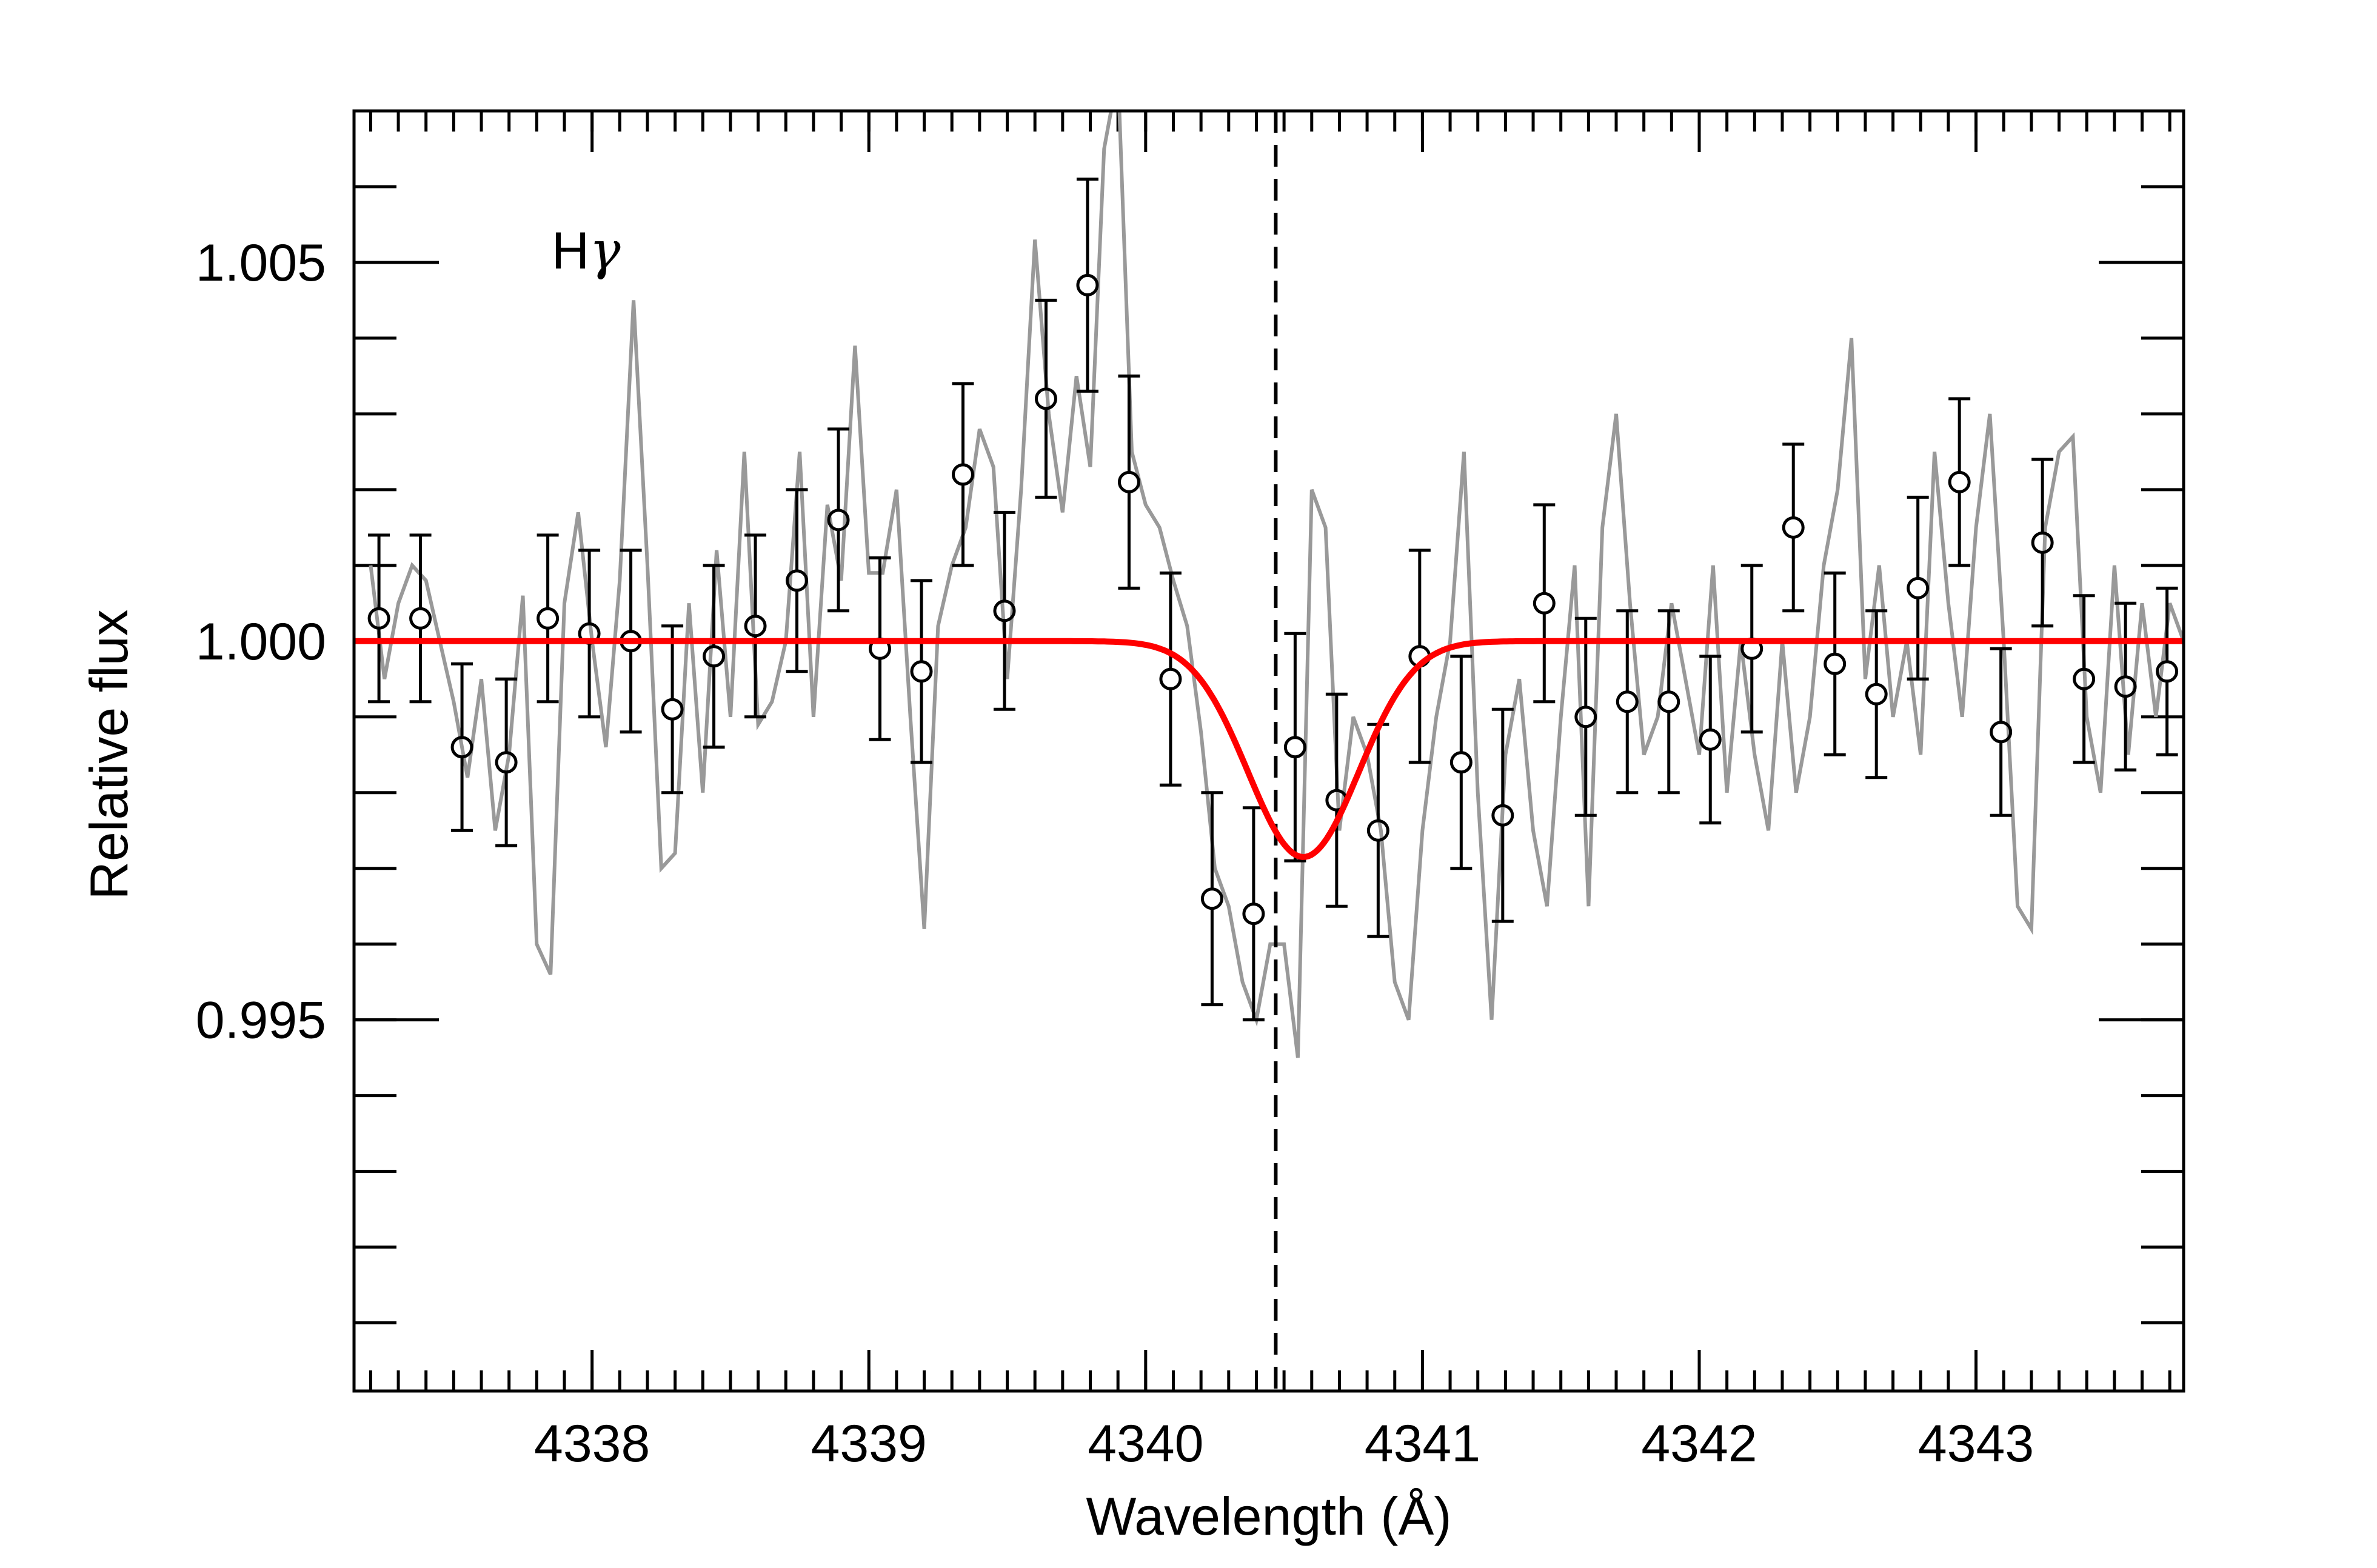  Describe the element at coordinates (605, 251) in the screenshot. I see `annotation-greek: γ` at that location.